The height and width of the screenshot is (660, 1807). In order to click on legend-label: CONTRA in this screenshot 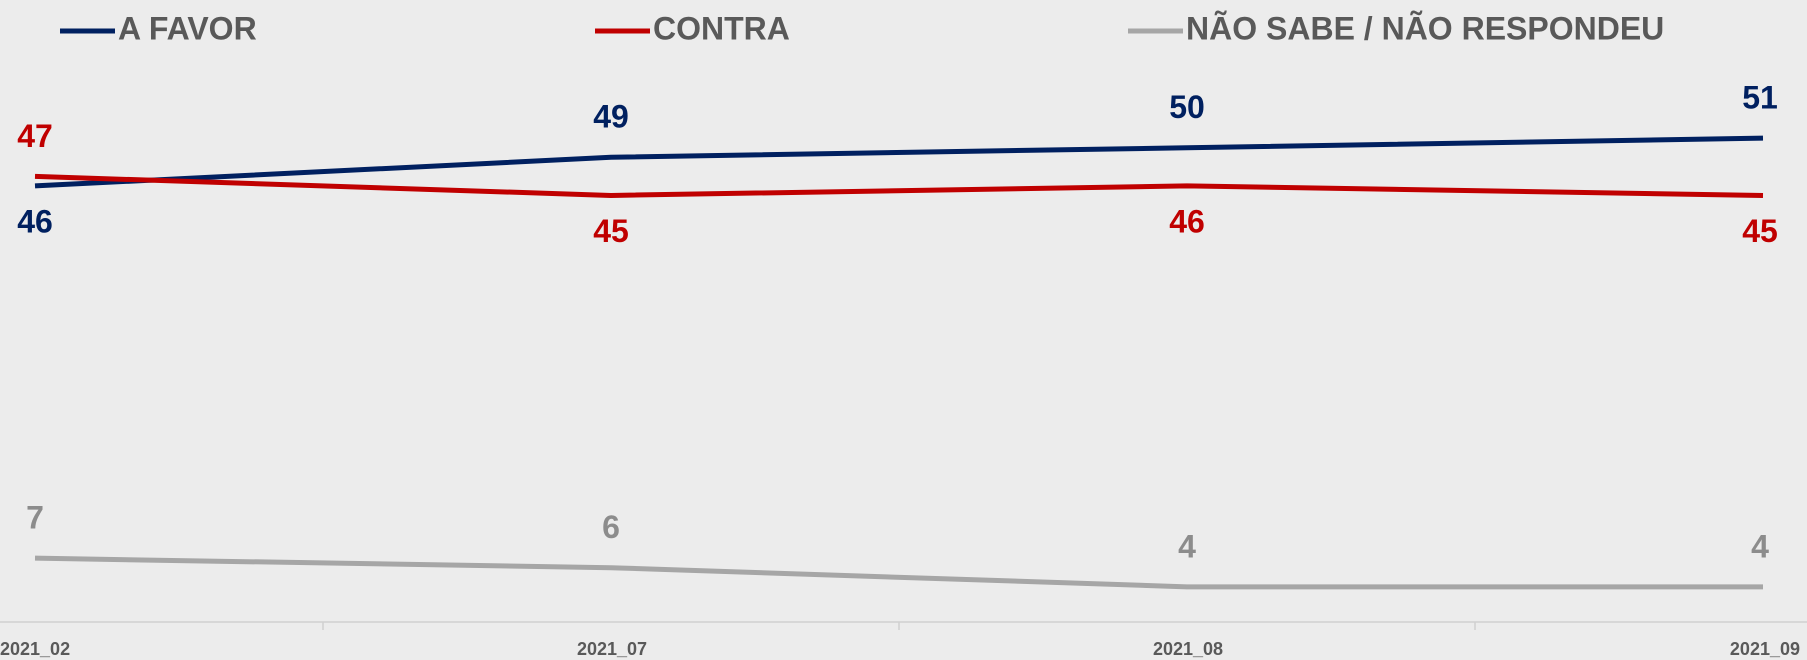, I will do `click(721, 28)`.